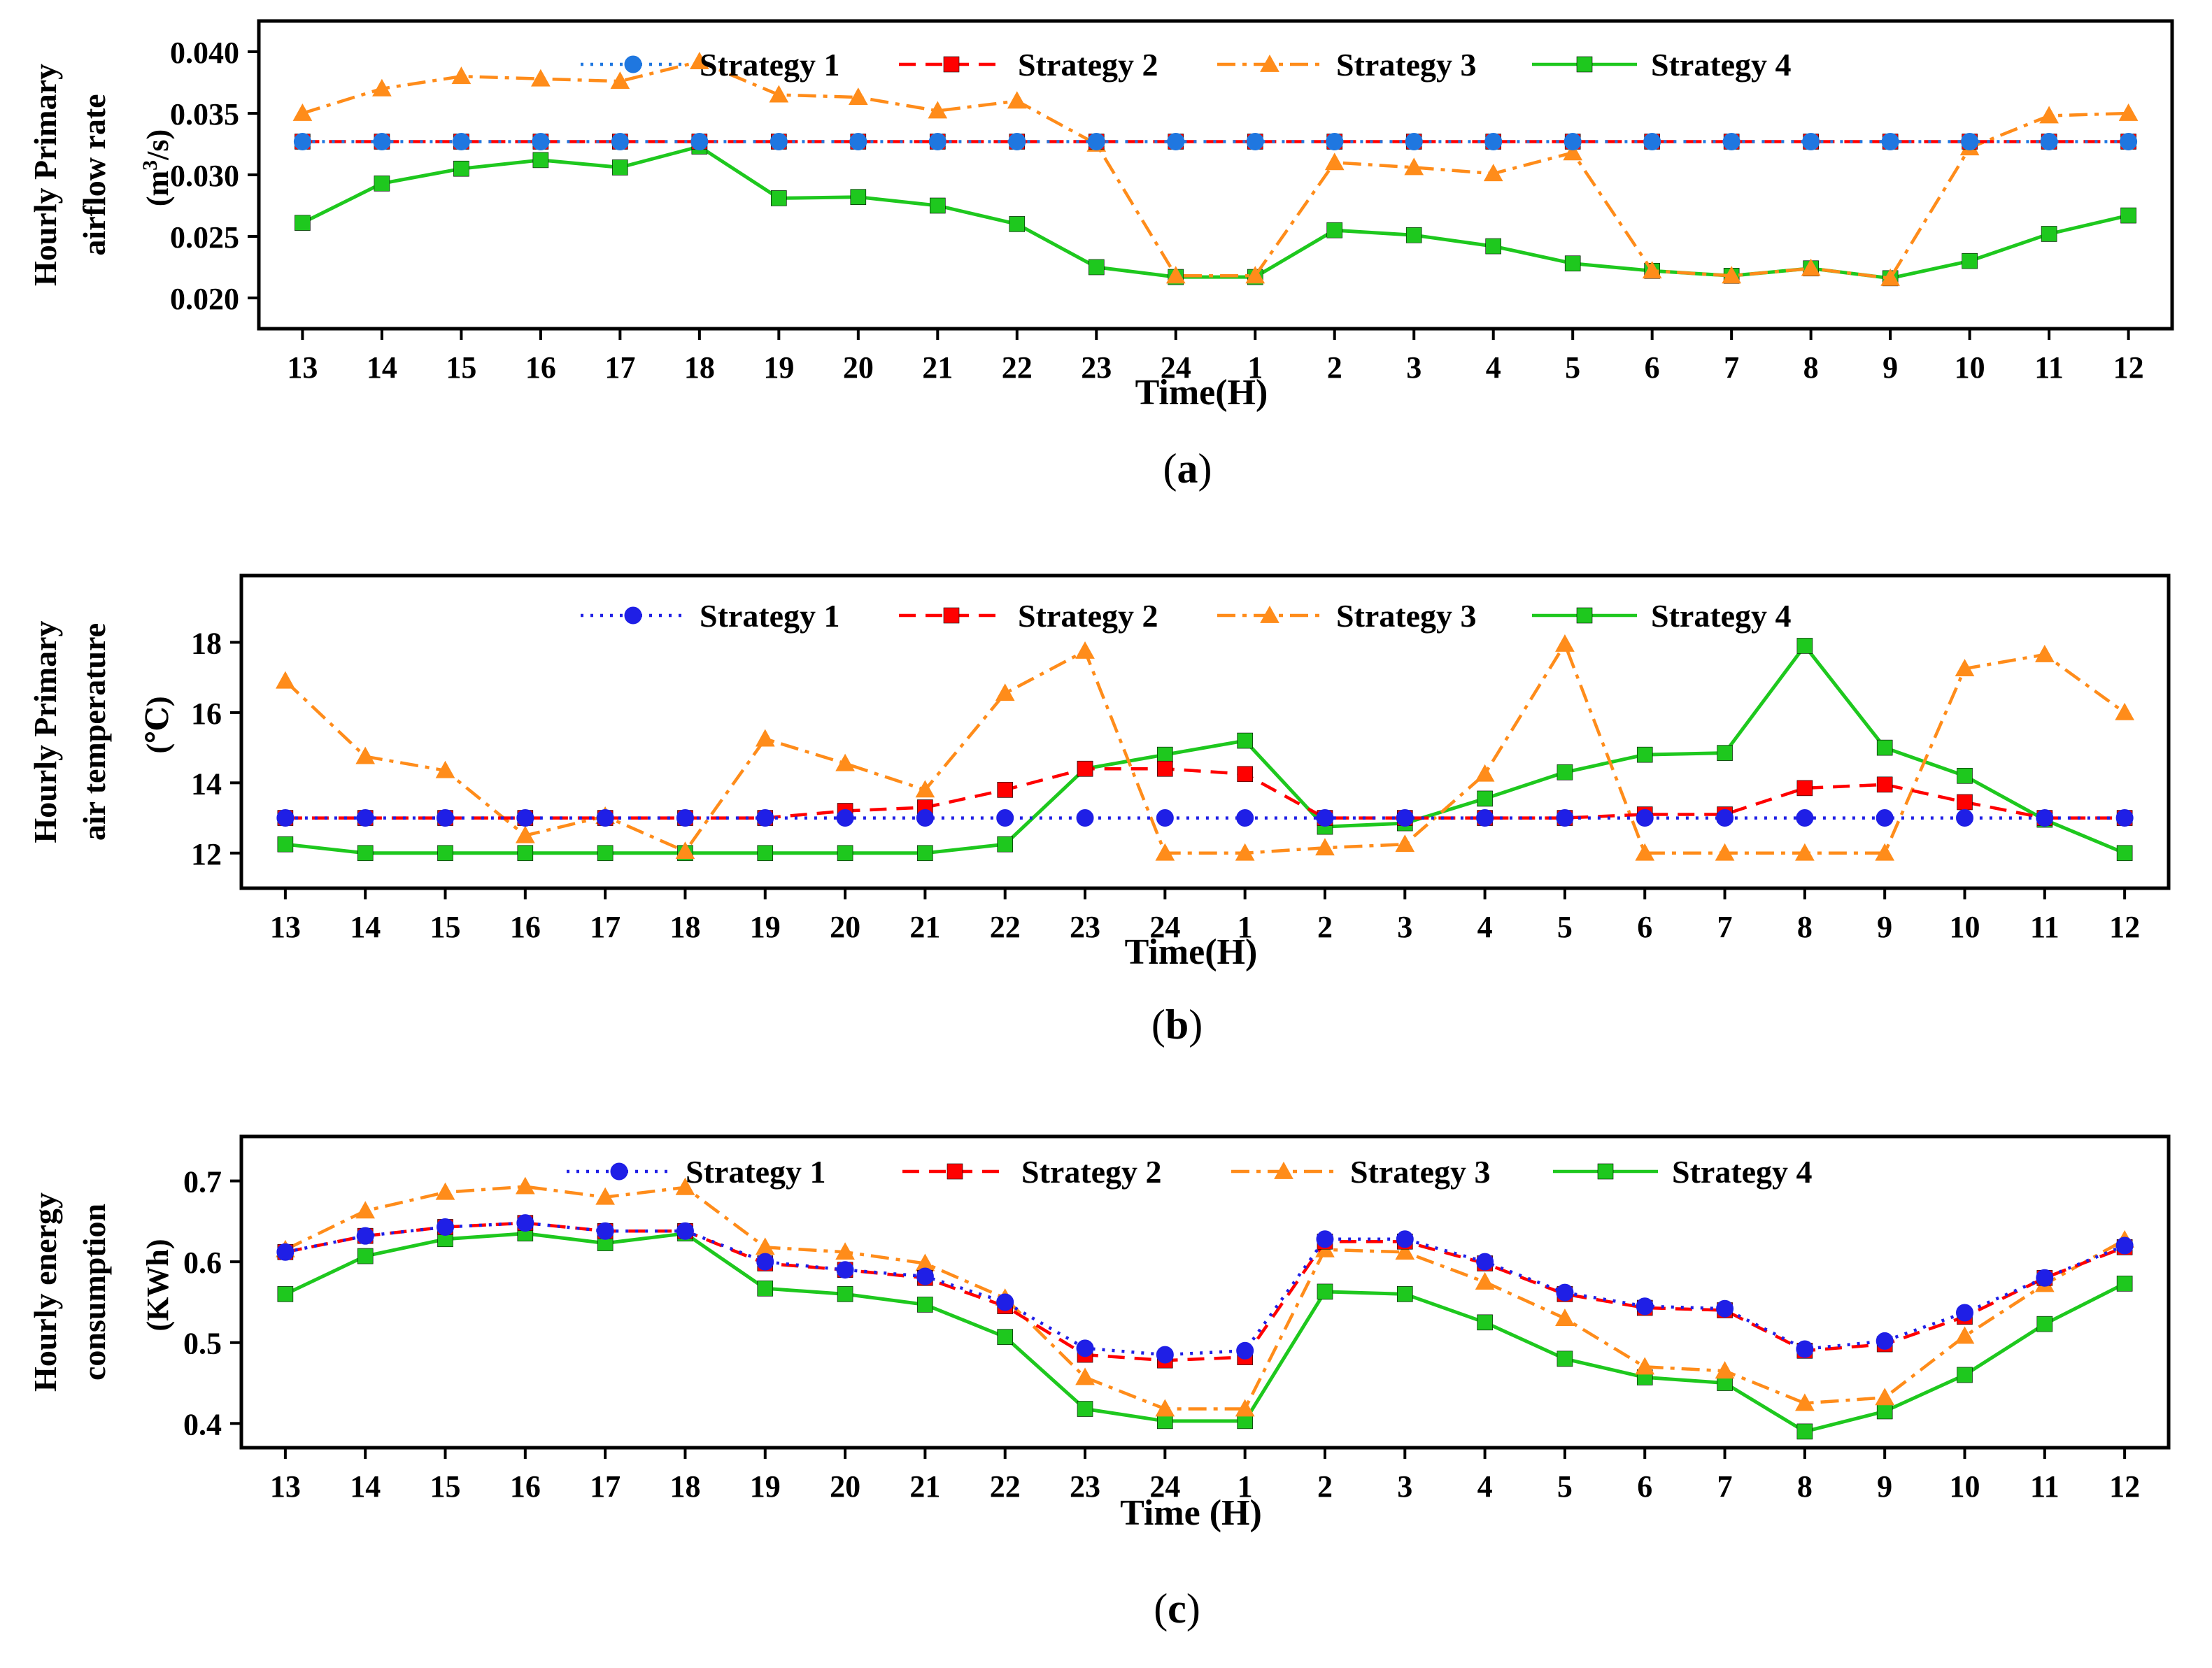 Image resolution: width=2212 pixels, height=1668 pixels. What do you see at coordinates (845, 1486) in the screenshot?
I see `x-tick-label: 20` at bounding box center [845, 1486].